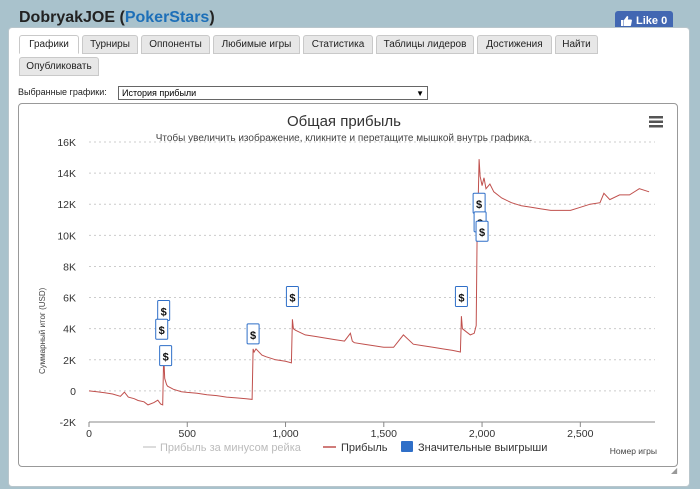 The image size is (700, 489). What do you see at coordinates (66, 143) in the screenshot?
I see `y-tick-label: 16K` at bounding box center [66, 143].